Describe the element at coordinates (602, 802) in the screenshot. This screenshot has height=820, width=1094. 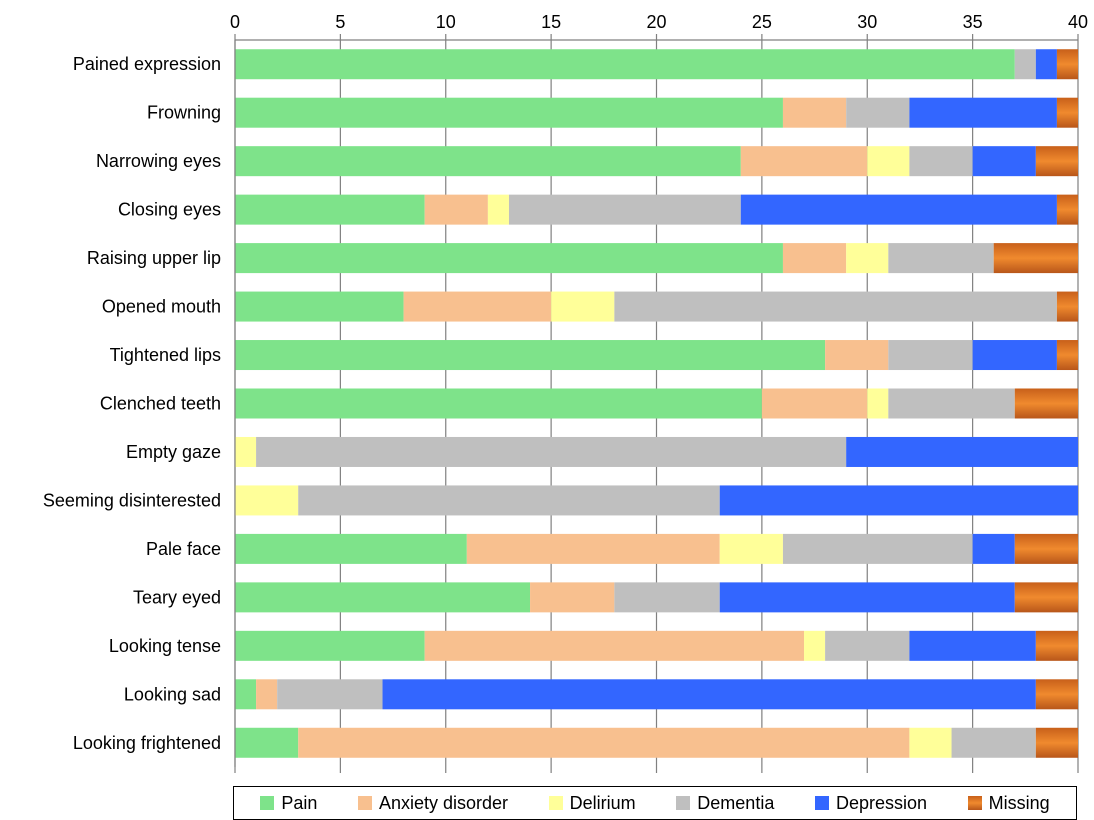
I see `legend-label: Delirium` at that location.